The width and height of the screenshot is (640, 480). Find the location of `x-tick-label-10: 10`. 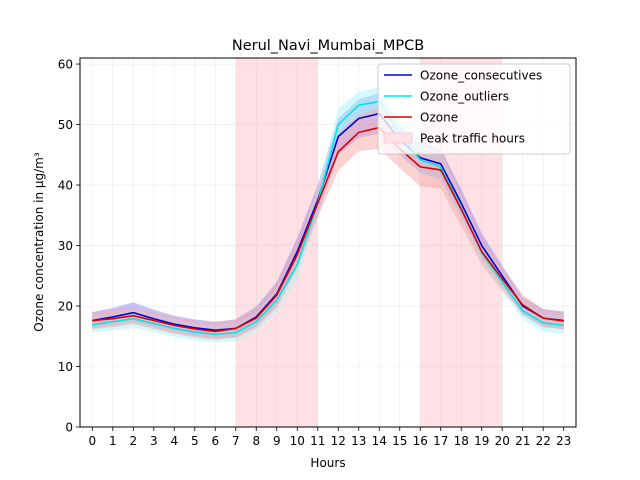

x-tick-label-10: 10 is located at coordinates (297, 441).